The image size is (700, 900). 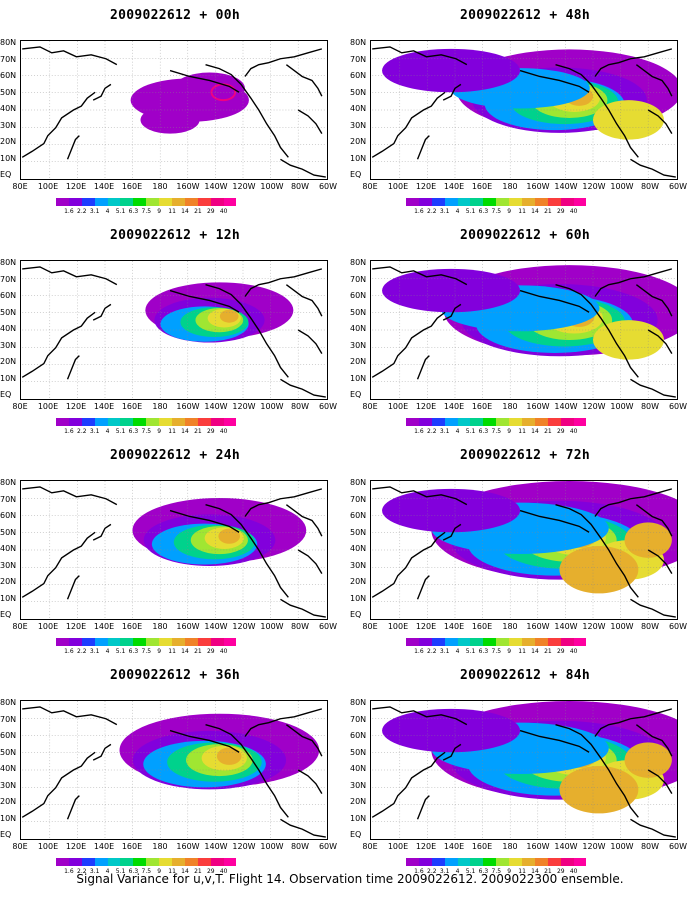 I want to click on colorbar-label: 1.6, so click(x=419, y=871).